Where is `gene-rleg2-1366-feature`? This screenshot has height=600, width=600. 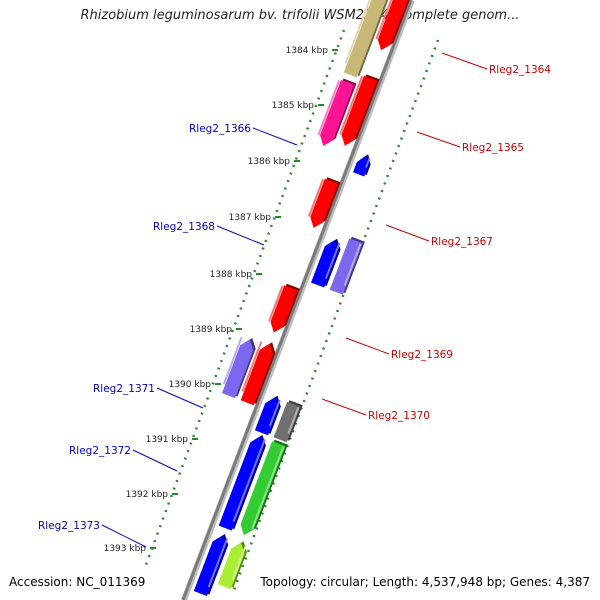 gene-rleg2-1366-feature is located at coordinates (362, 165).